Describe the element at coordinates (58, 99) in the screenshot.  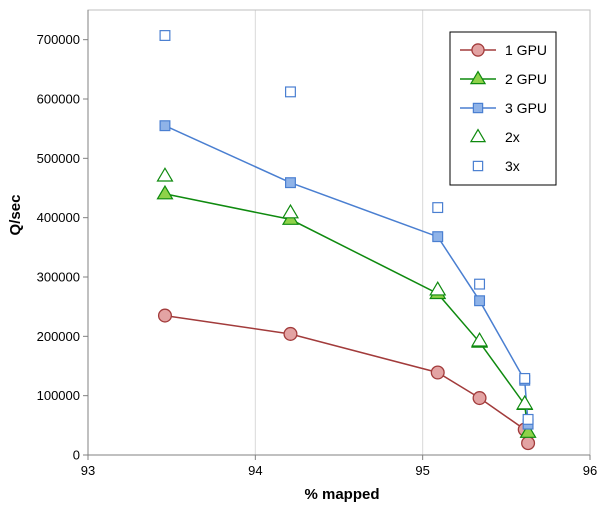
I see `y-tick-label: 600000` at that location.